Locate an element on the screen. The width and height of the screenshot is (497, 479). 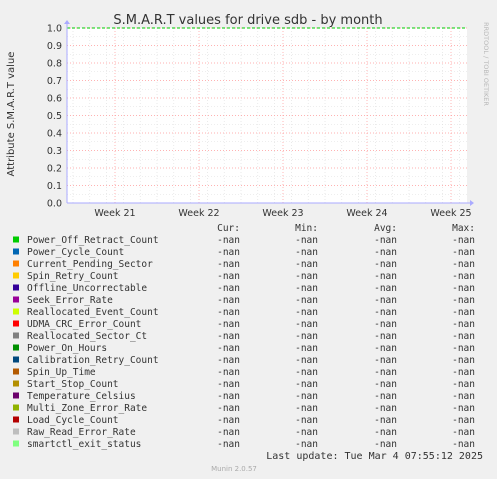
y-tick-label: 0.6 is located at coordinates (54, 99).